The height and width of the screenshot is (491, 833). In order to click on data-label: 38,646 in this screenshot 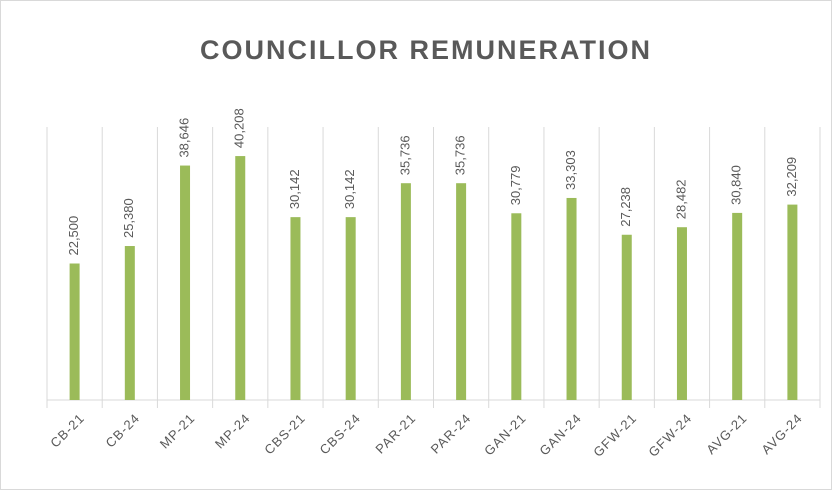, I will do `click(183, 138)`.